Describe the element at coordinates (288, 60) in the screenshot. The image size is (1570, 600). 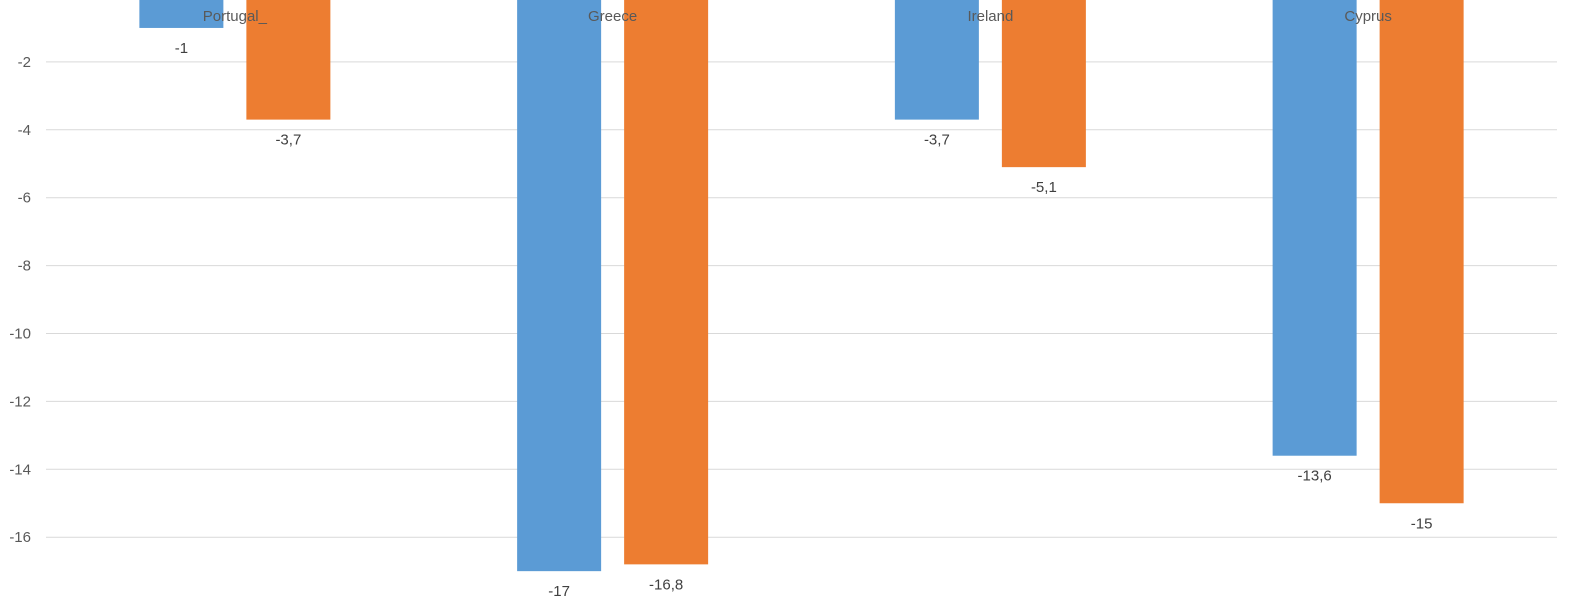
I see `bar-series2-portugal` at that location.